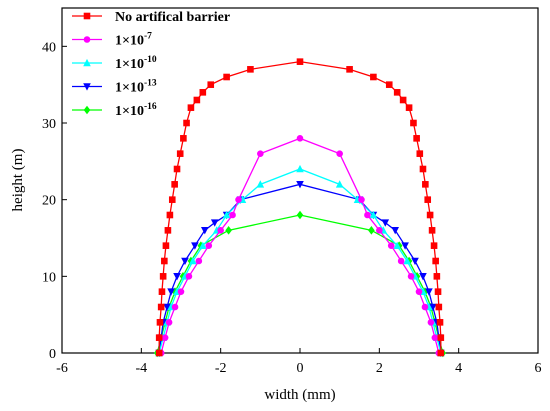  Describe the element at coordinates (49, 277) in the screenshot. I see `y-tick-label: 10` at that location.